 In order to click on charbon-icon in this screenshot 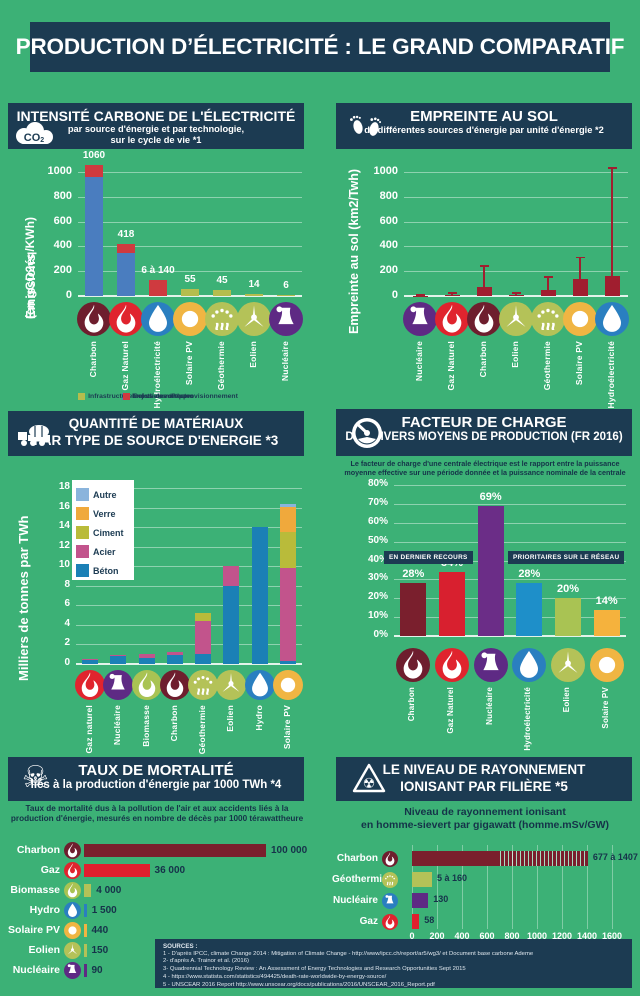, I will do `click(174, 685)`.